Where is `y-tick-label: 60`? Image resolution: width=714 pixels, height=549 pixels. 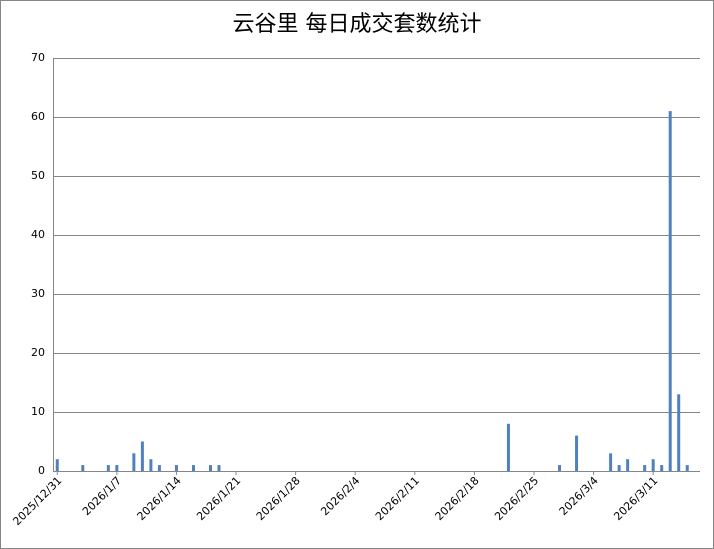 y-tick-label: 60 is located at coordinates (38, 116).